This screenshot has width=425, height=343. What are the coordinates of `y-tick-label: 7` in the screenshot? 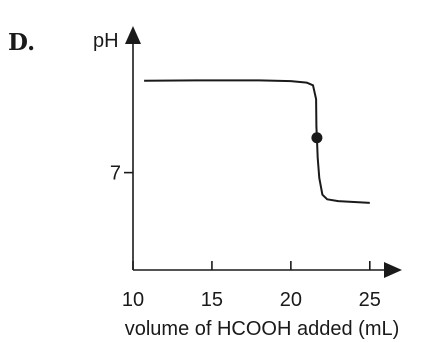 It's located at (115, 174).